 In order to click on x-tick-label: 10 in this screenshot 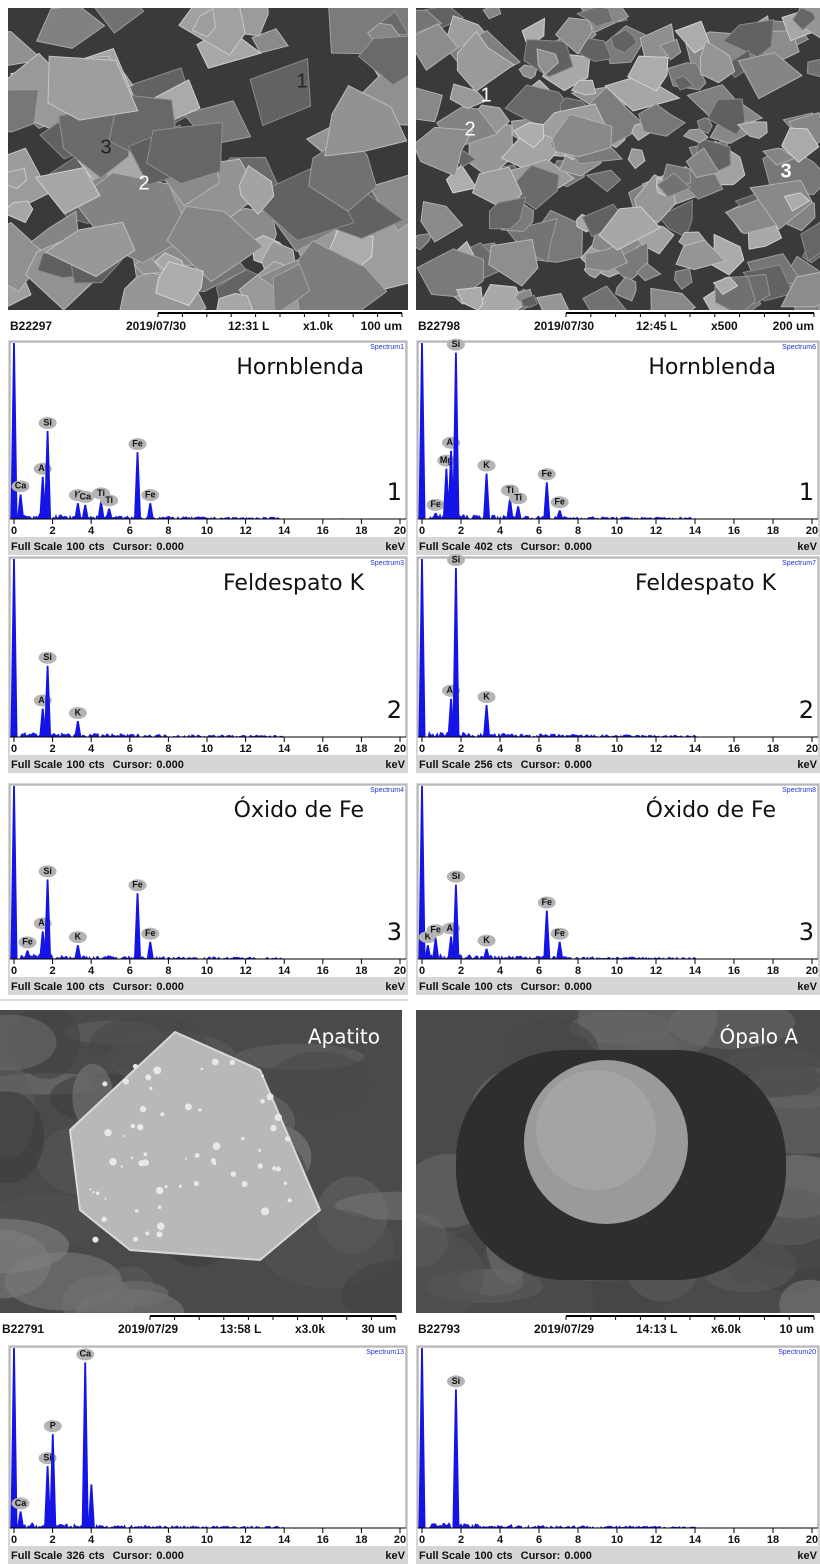, I will do `click(207, 531)`.